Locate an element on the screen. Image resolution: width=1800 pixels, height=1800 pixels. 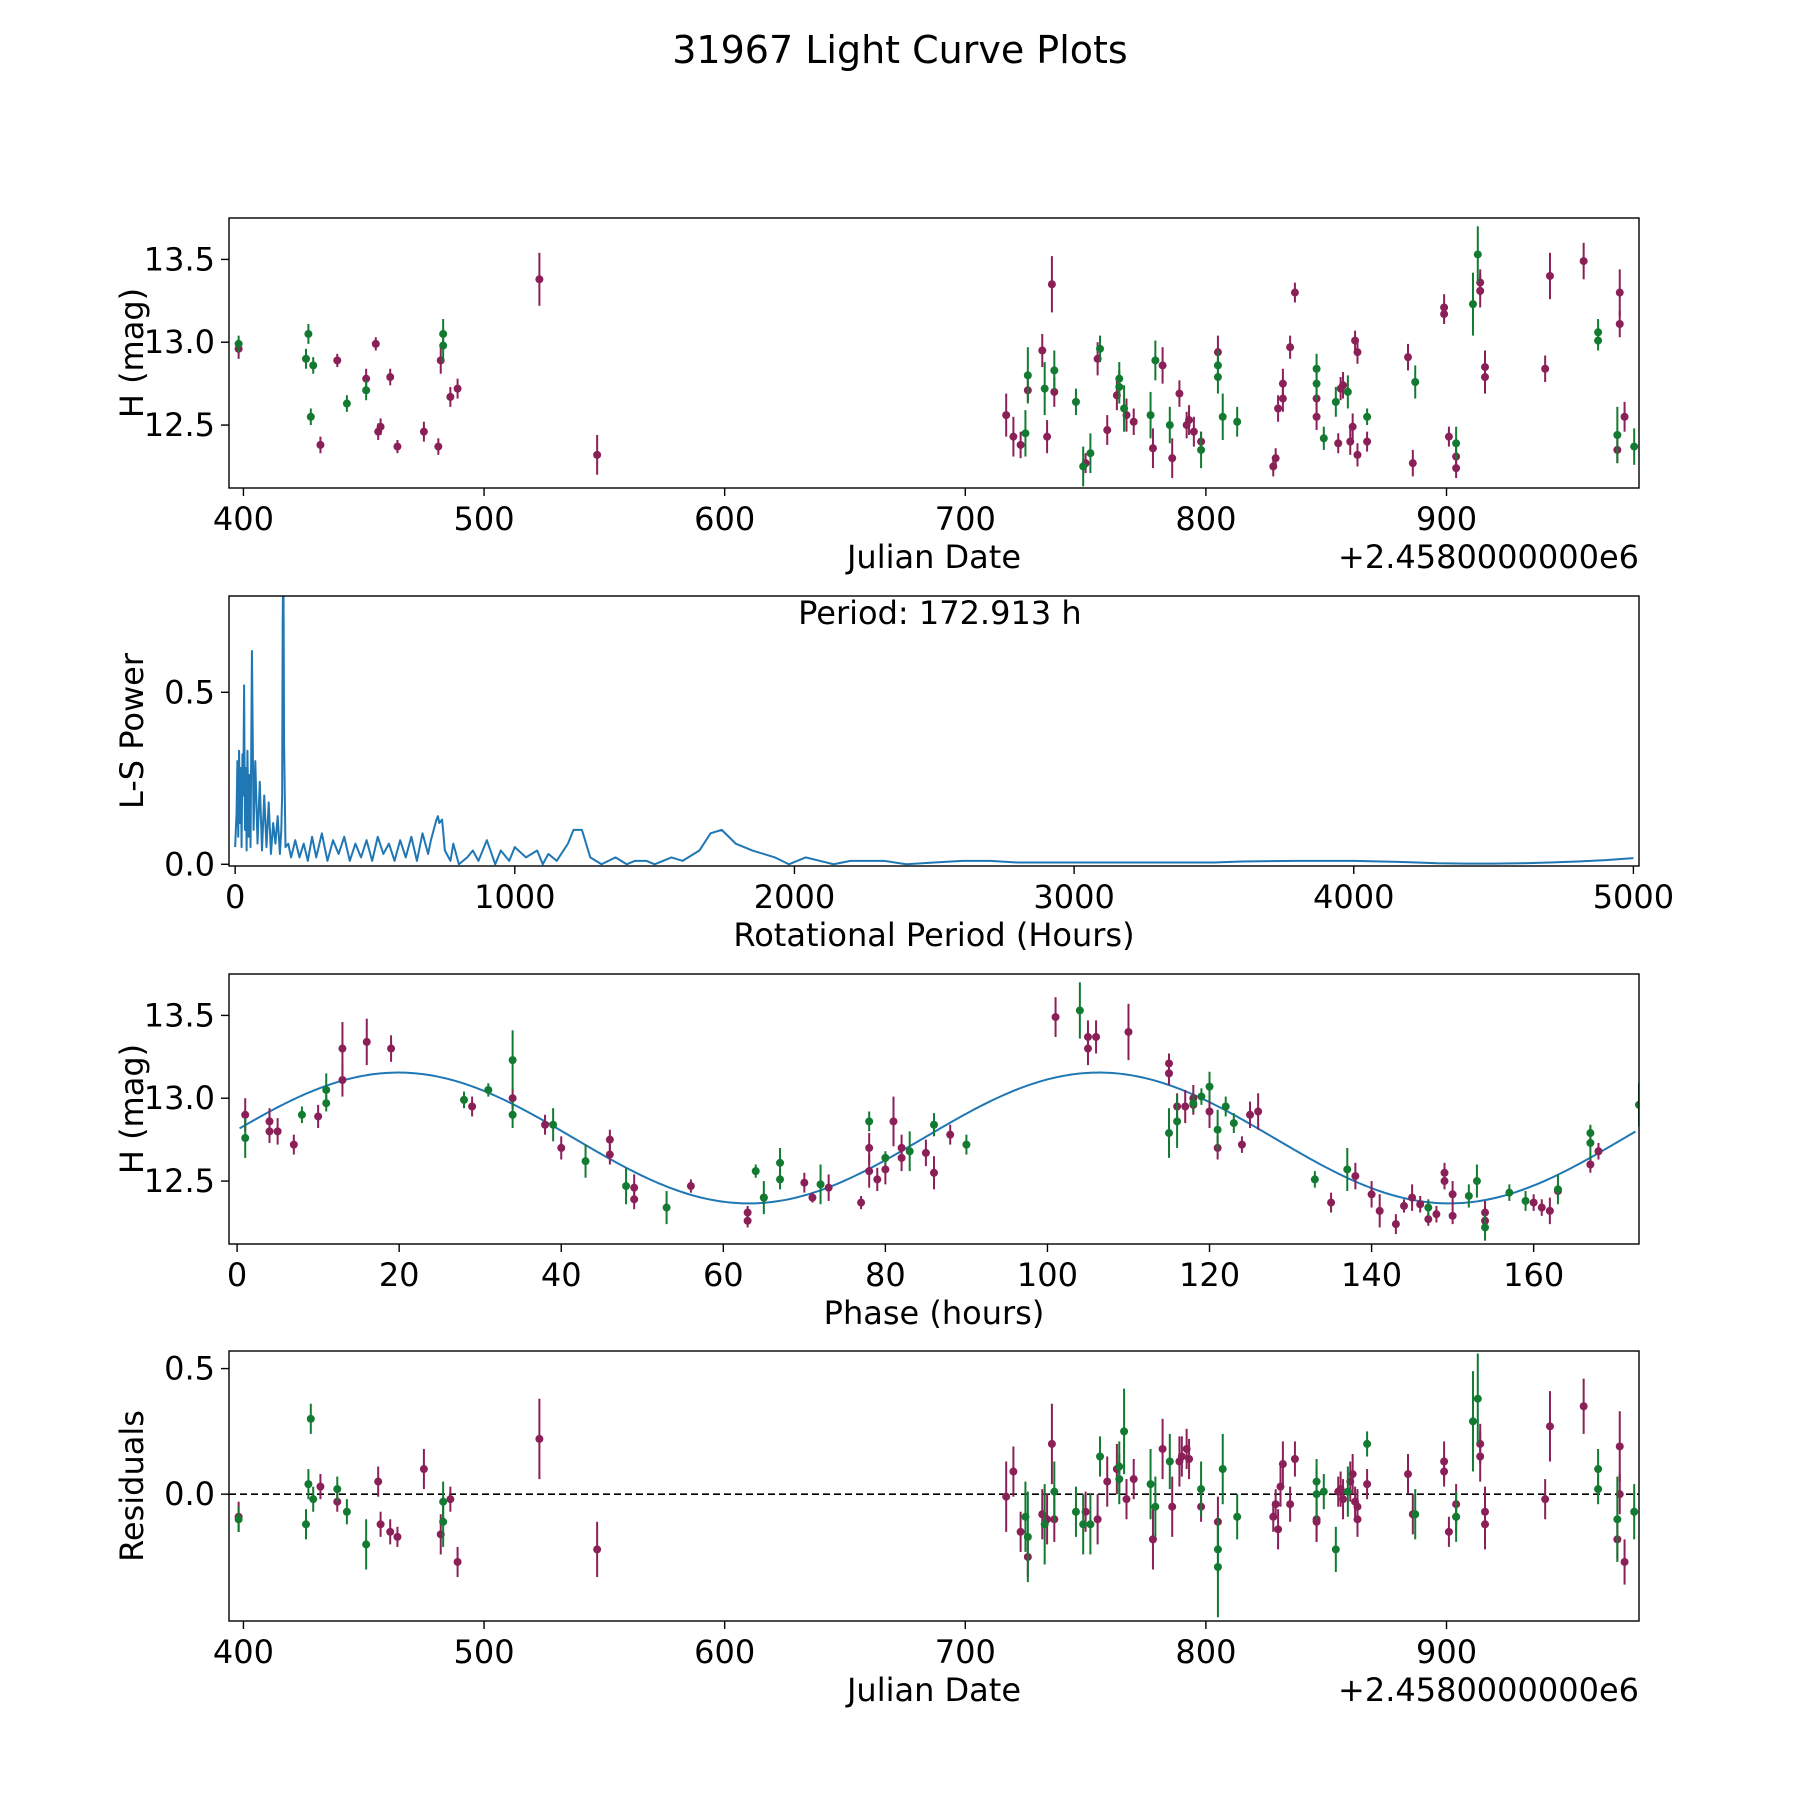
periodogram-data is located at coordinates (934, 731).